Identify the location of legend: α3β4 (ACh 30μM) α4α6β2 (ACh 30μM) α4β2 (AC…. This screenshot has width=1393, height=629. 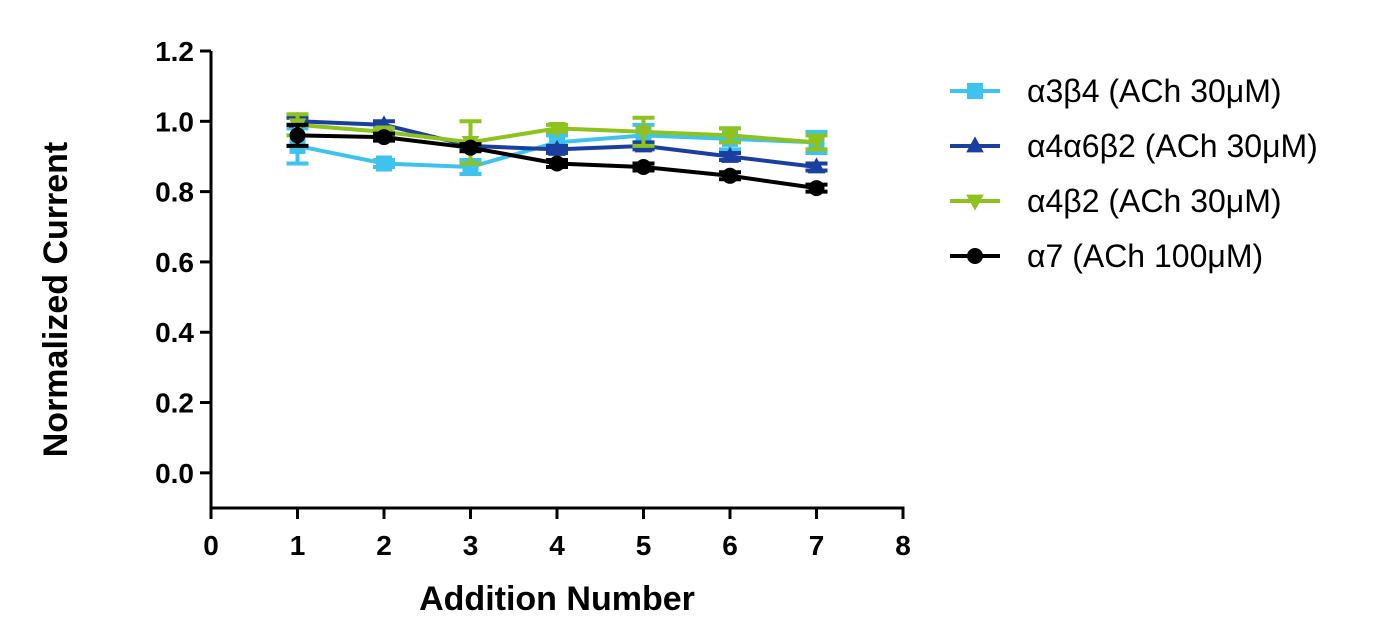
(1134, 173).